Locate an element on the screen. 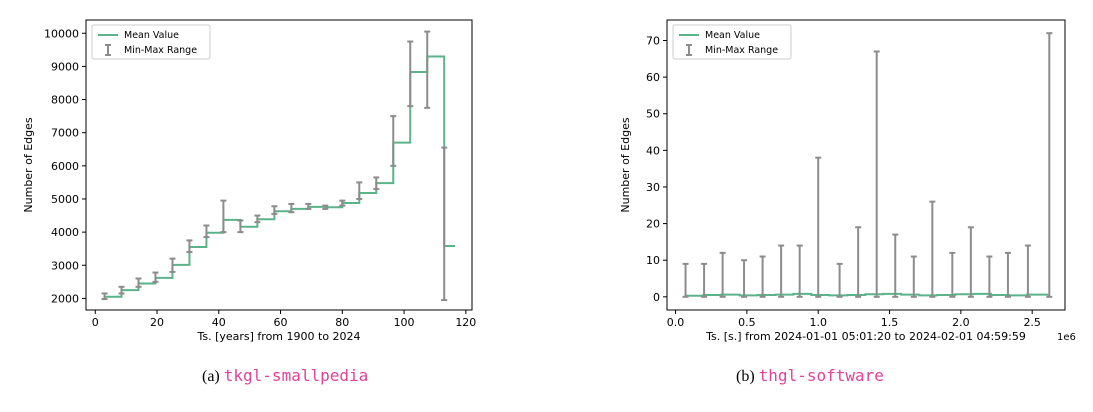 The width and height of the screenshot is (1093, 412). y-tick-label: 10000 is located at coordinates (61, 33).